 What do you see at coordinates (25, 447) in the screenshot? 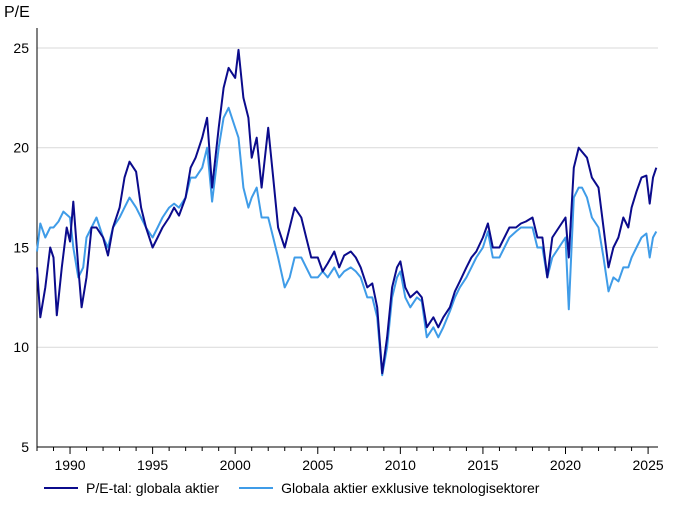
I see `y-tick-label-5: 5` at bounding box center [25, 447].